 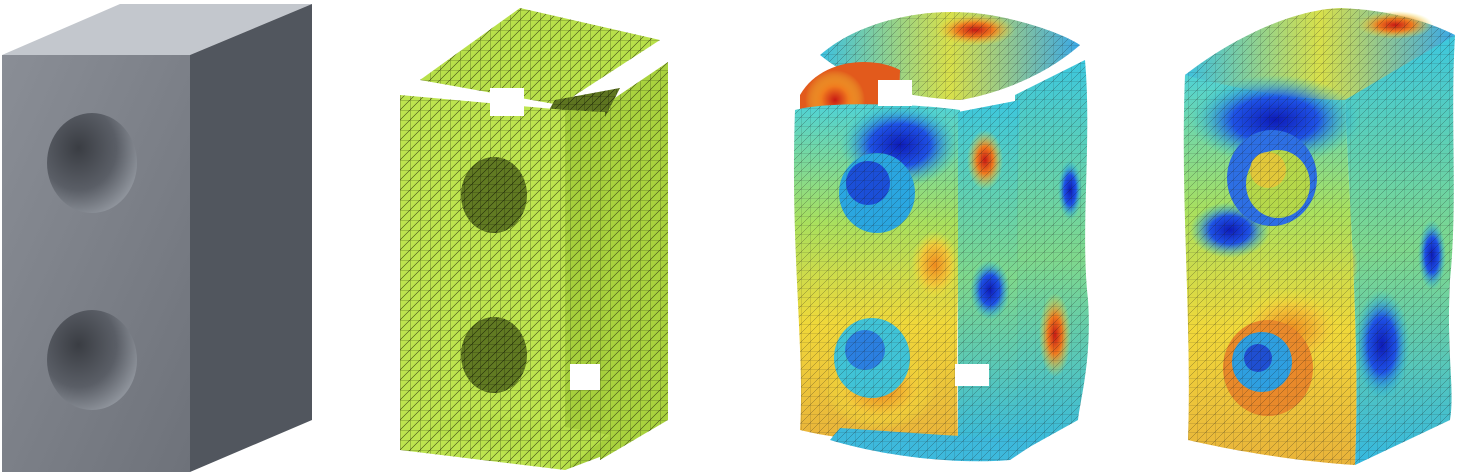 I want to click on upper-hole-icon, so click(x=92, y=163).